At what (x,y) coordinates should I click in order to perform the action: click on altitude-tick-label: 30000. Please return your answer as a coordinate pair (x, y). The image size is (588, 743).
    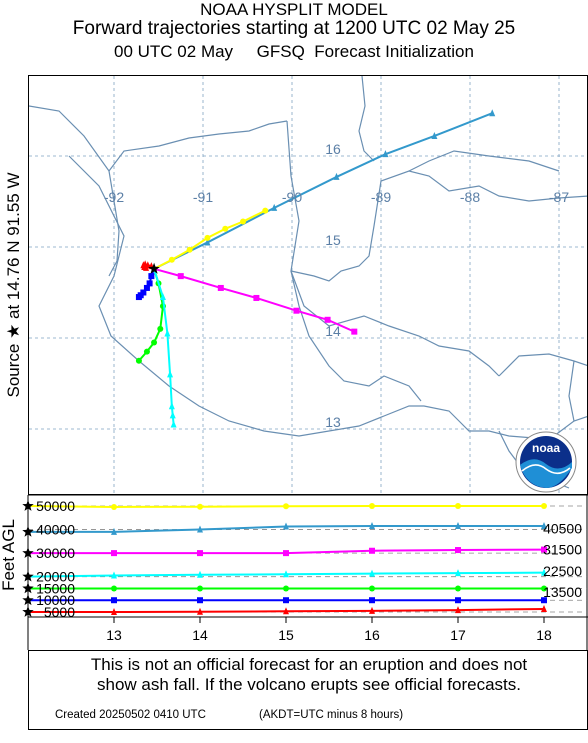
    Looking at the image, I should click on (55, 553).